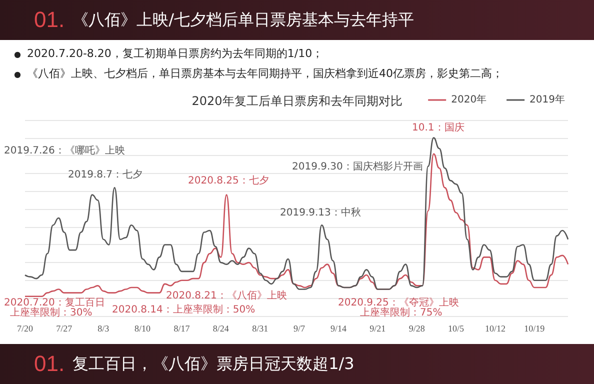  Describe the element at coordinates (184, 310) in the screenshot. I see `annotation: 2020.8.14：上座率限制：50%` at that location.